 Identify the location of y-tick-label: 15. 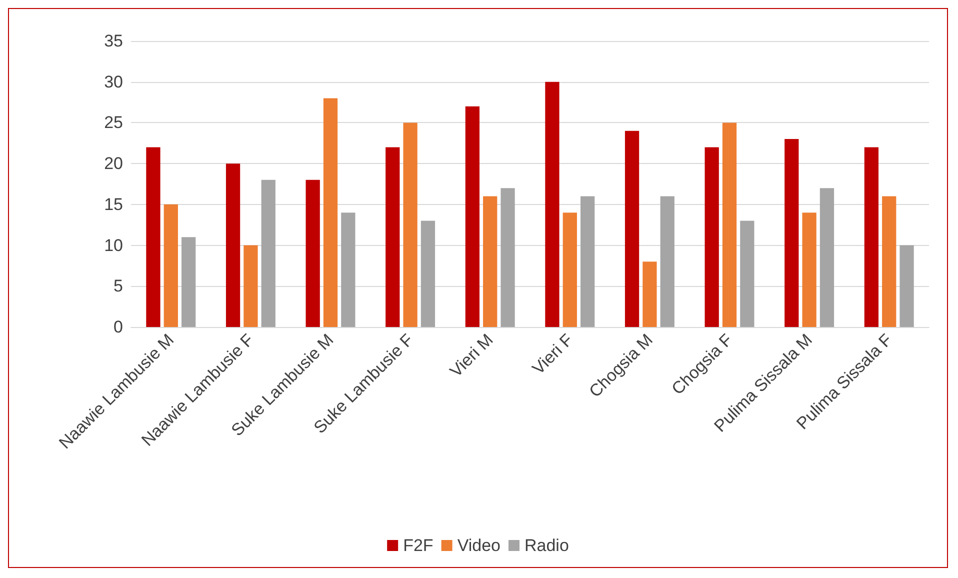
(113, 204).